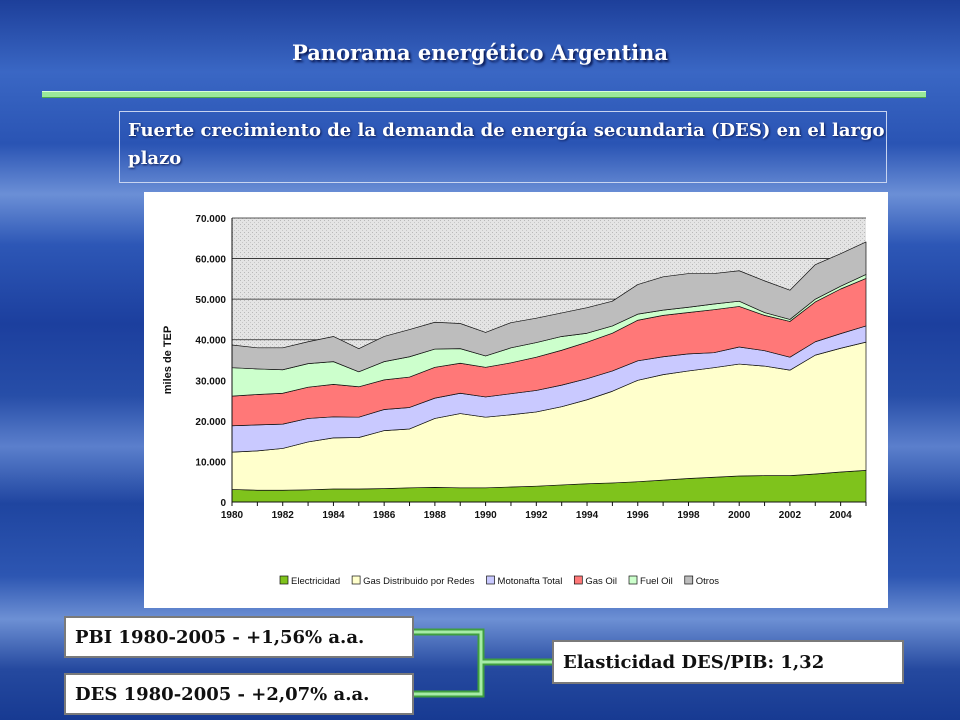 The image size is (960, 720). Describe the element at coordinates (232, 515) in the screenshot. I see `x-tick-label: 1980` at that location.